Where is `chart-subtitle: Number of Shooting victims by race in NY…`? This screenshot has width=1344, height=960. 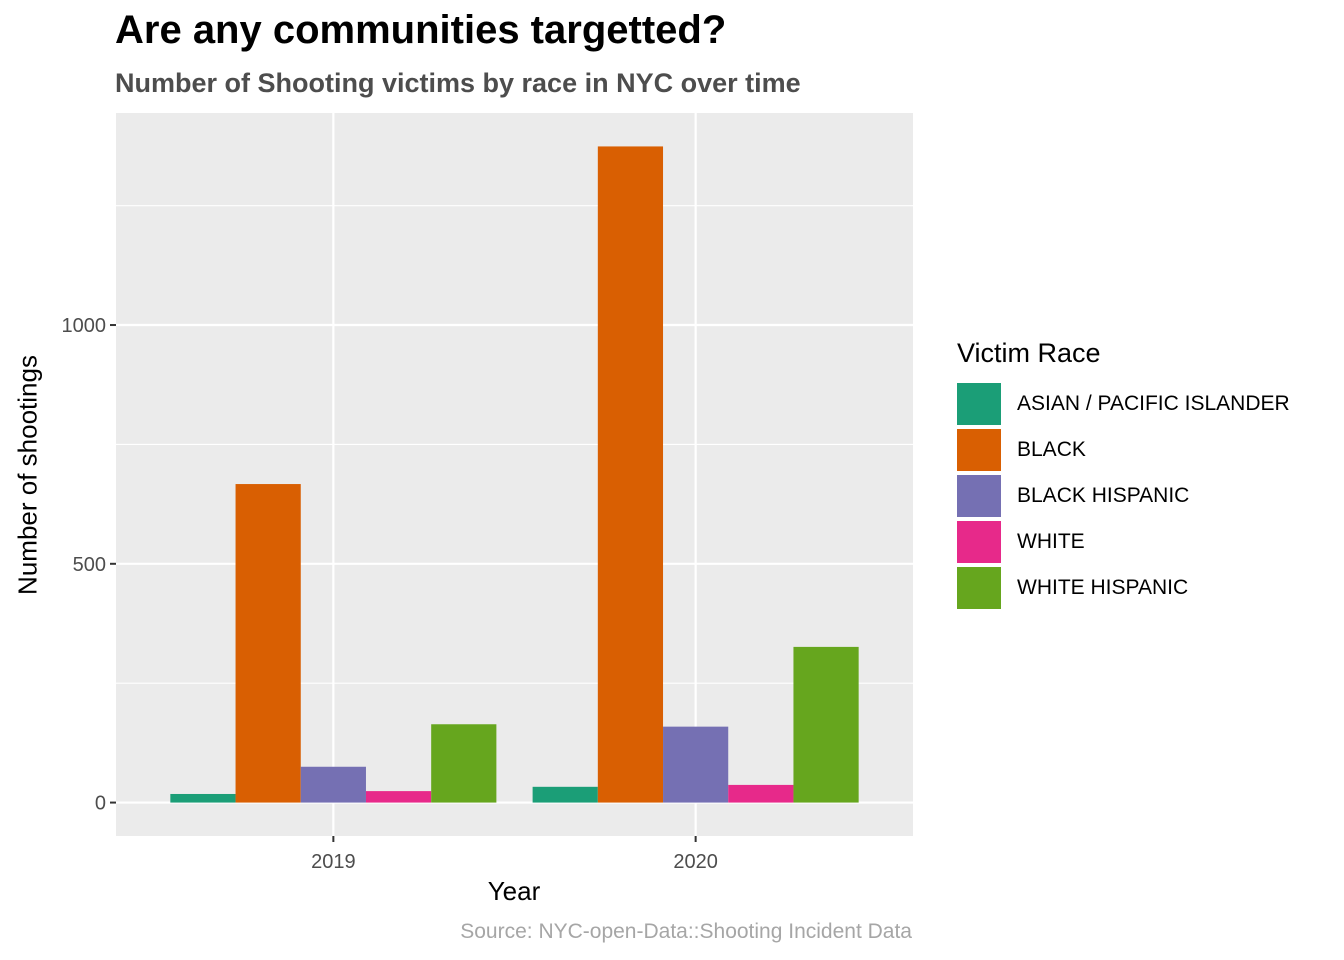 chart-subtitle: Number of Shooting victims by race in NY… is located at coordinates (458, 83).